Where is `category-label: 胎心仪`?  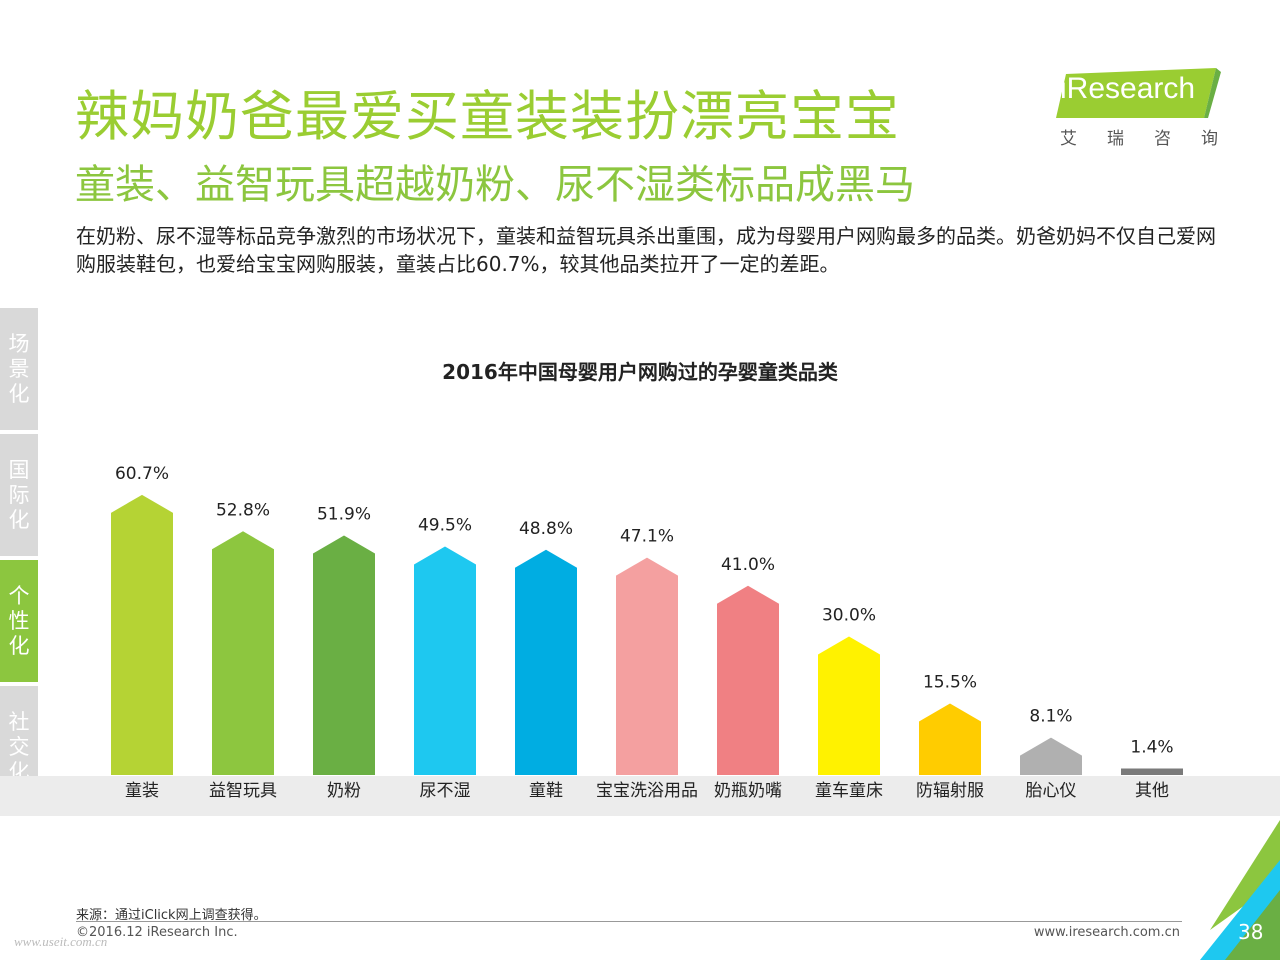
category-label: 胎心仪 is located at coordinates (1051, 791).